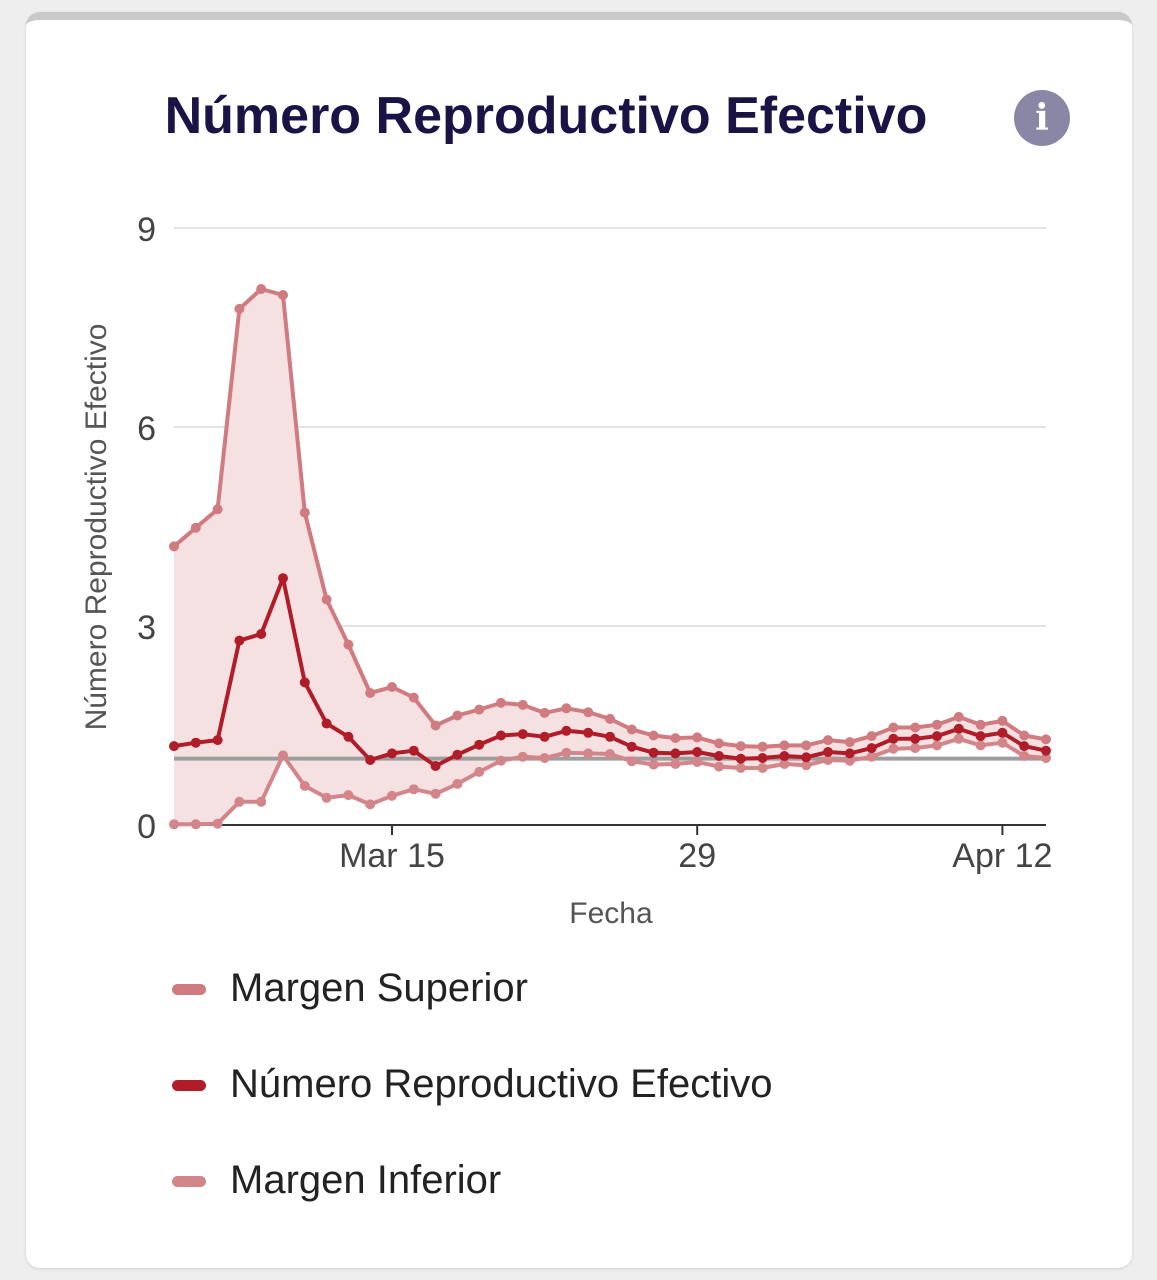 The height and width of the screenshot is (1280, 1157). Describe the element at coordinates (189, 1181) in the screenshot. I see `legend-swatch` at that location.